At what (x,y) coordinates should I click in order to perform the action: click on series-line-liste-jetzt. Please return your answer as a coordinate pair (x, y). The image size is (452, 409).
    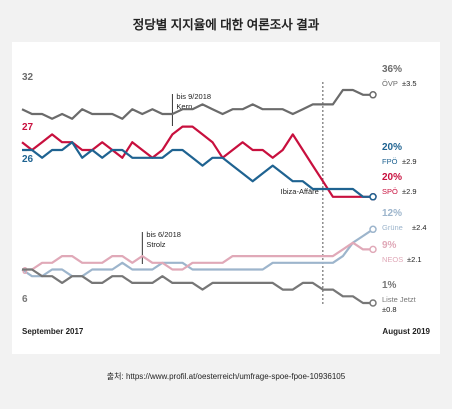
    Looking at the image, I should click on (197, 286).